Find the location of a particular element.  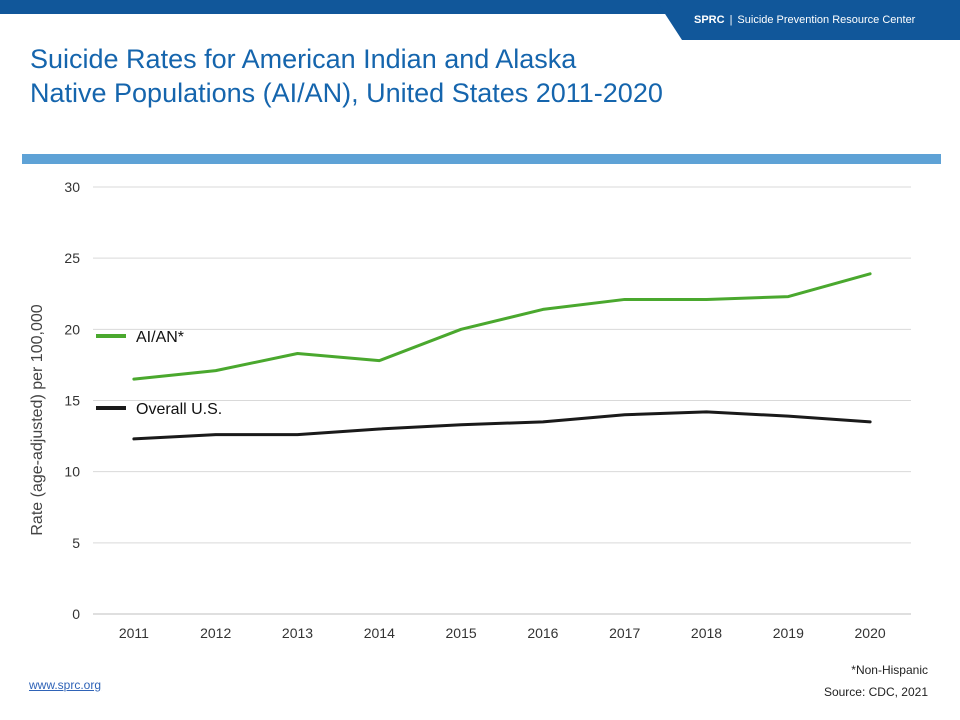

y-tick-labels: 0 5 10 15 20 25 30 is located at coordinates (72, 400).